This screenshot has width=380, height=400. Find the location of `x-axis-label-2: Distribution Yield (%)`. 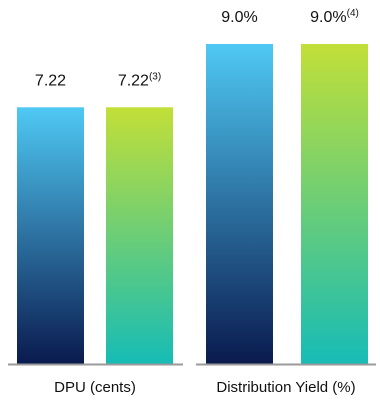

x-axis-label-2: Distribution Yield (%) is located at coordinates (285, 387).